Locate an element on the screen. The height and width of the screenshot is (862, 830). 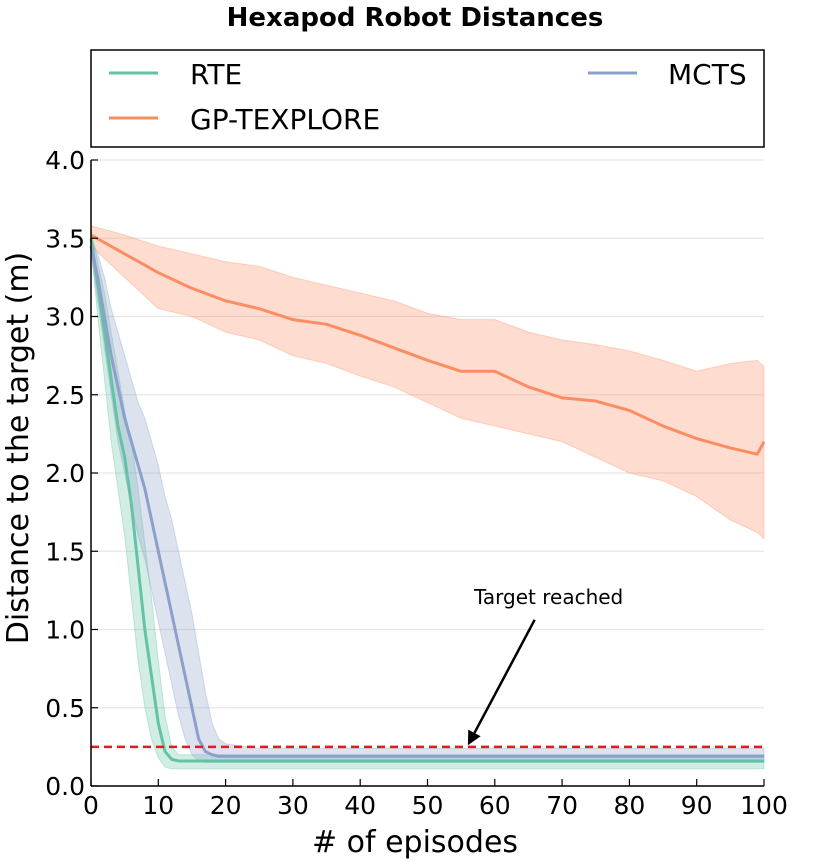
legend-label-rte: RTE is located at coordinates (216, 74).